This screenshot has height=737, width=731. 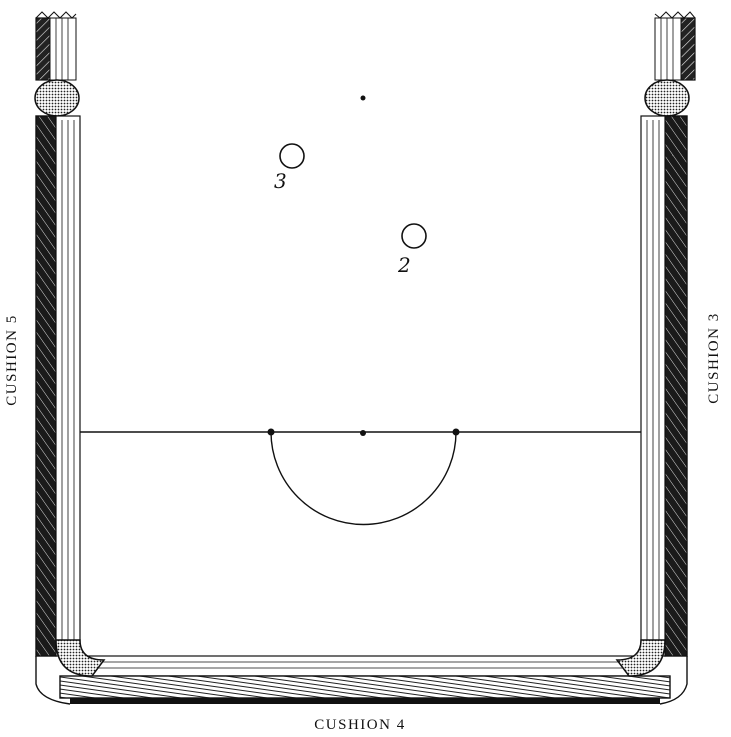 I want to click on right-side-pocket, so click(x=667, y=98).